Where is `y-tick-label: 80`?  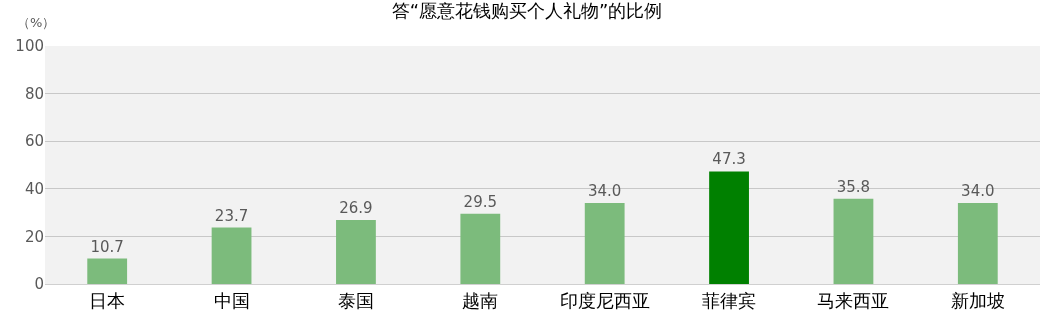
y-tick-label: 80 is located at coordinates (34, 93).